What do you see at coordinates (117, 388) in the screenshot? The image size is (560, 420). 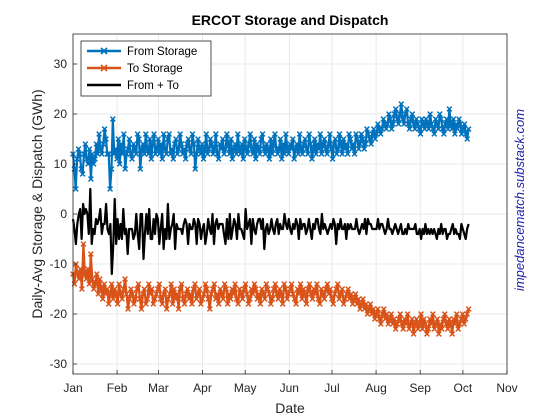 I see `x-tick-label: Feb` at bounding box center [117, 388].